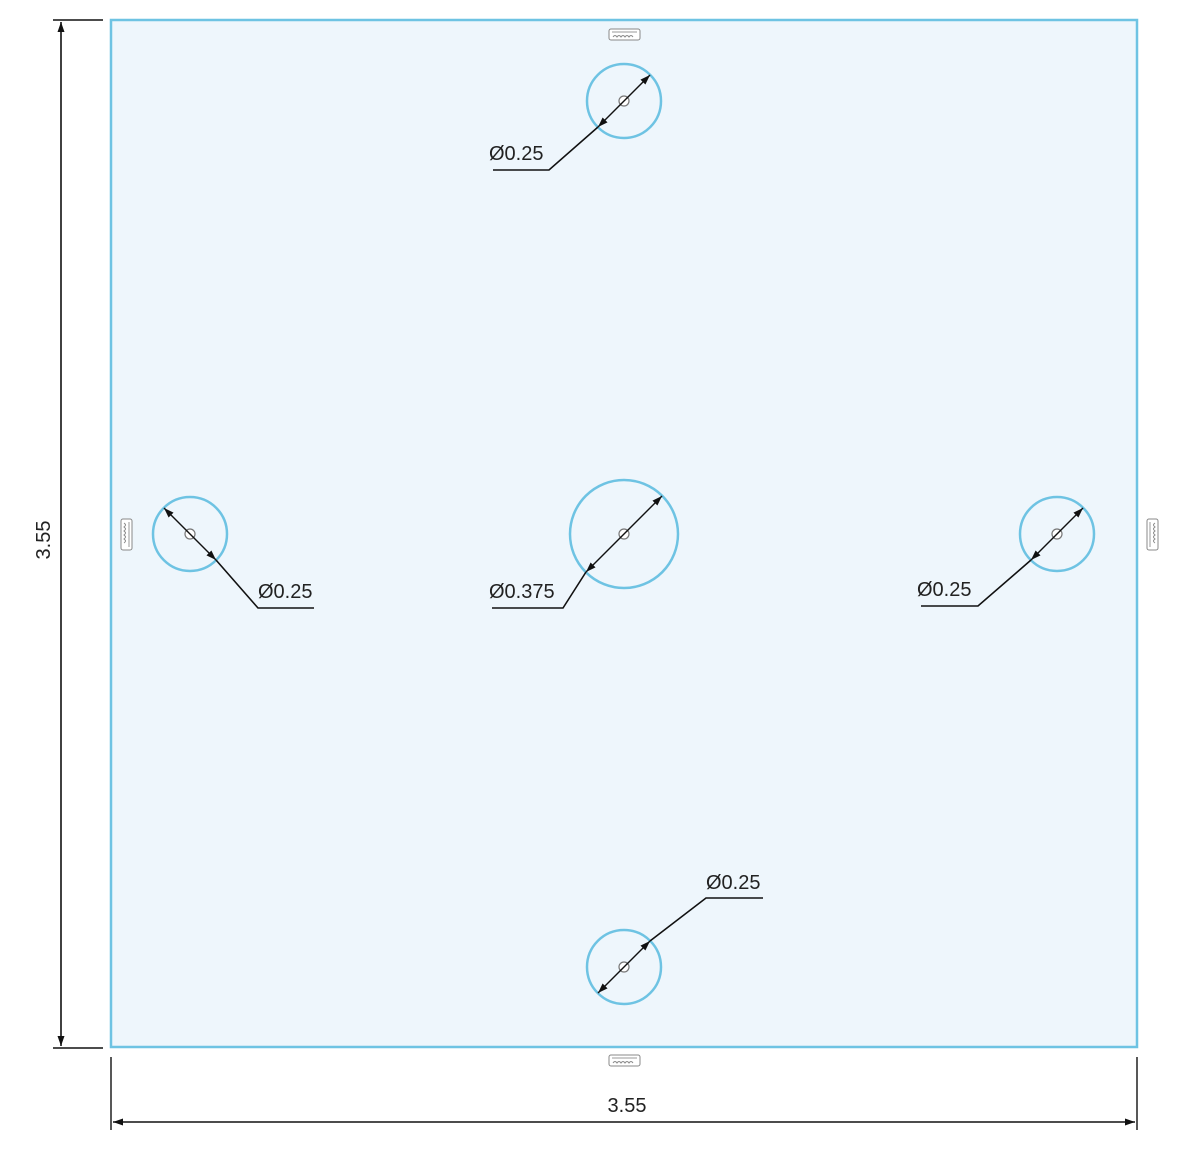  What do you see at coordinates (944, 590) in the screenshot?
I see `diameter-label-right: Ø0.25` at bounding box center [944, 590].